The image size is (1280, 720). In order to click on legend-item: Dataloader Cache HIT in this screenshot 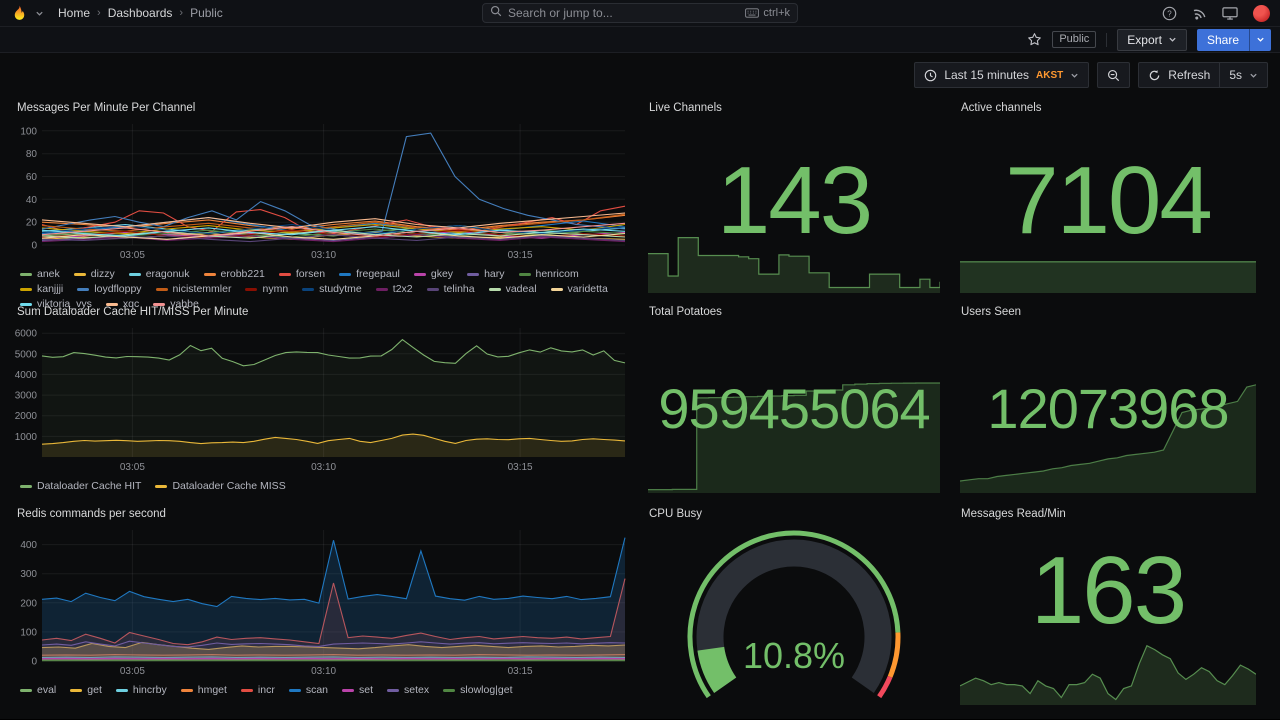, I will do `click(80, 486)`.